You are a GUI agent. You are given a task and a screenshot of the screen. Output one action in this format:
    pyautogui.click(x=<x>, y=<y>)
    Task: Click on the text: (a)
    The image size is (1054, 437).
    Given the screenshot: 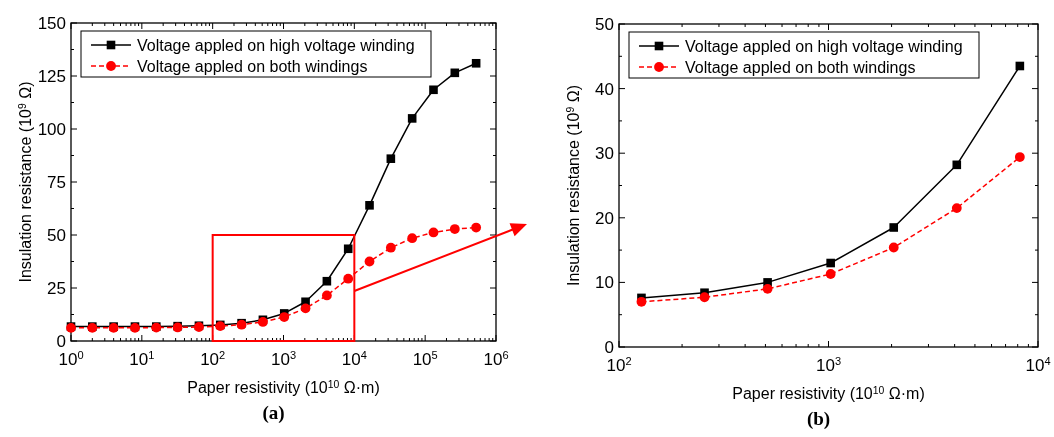 What is the action you would take?
    pyautogui.click(x=273, y=413)
    